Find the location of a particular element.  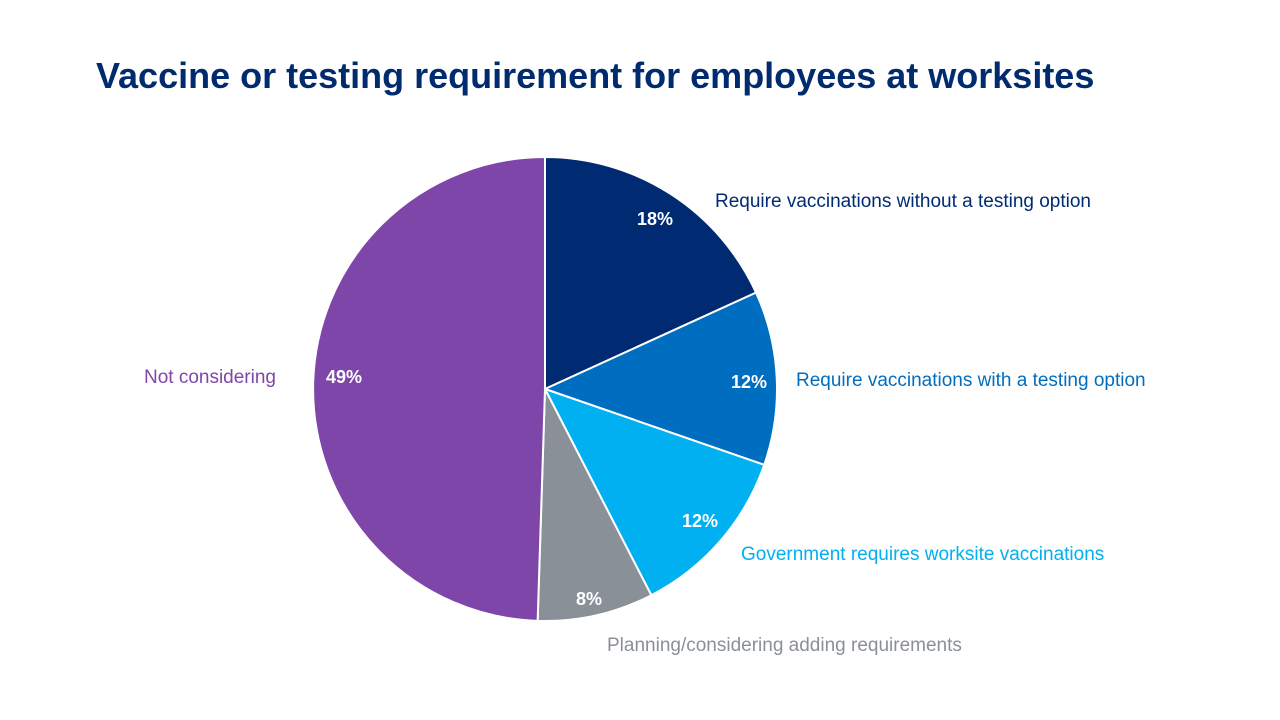

slice-government-requires is located at coordinates (654, 492).